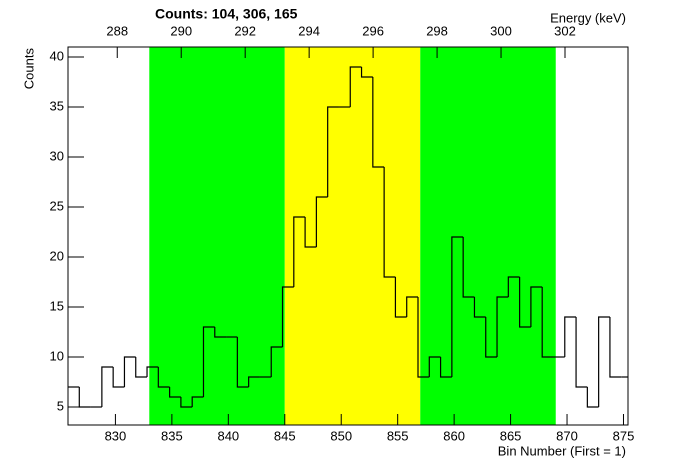 The image size is (696, 472). I want to click on y-tick-label: 30, so click(57, 155).